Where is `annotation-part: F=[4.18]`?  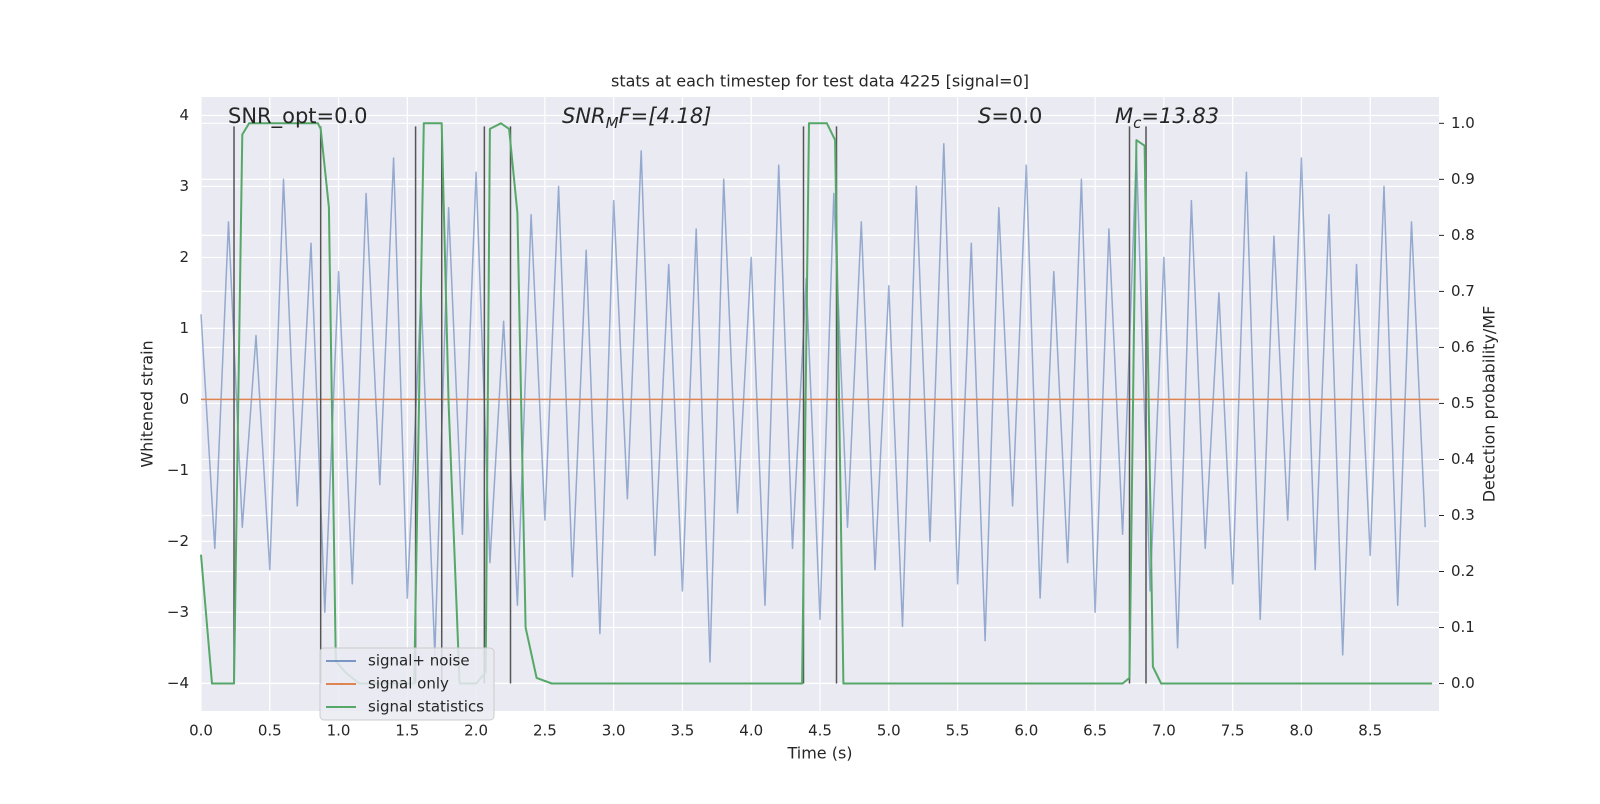
annotation-part: F=[4.18] is located at coordinates (665, 116).